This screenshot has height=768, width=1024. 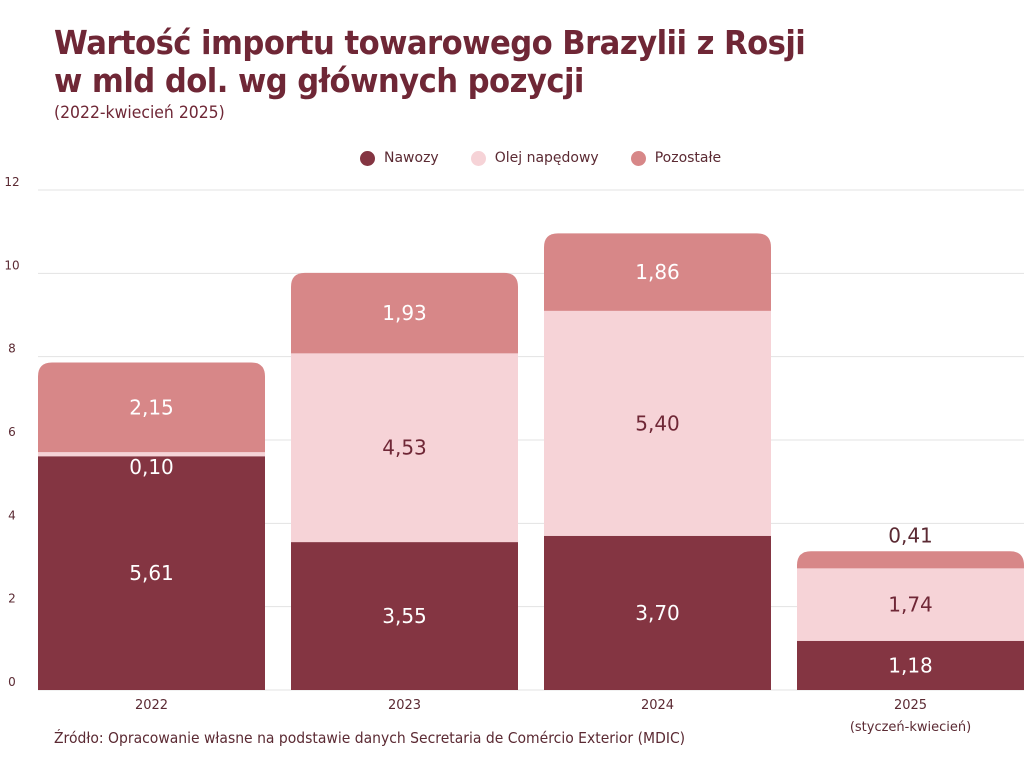 I want to click on value-label: 0,41, so click(x=910, y=535).